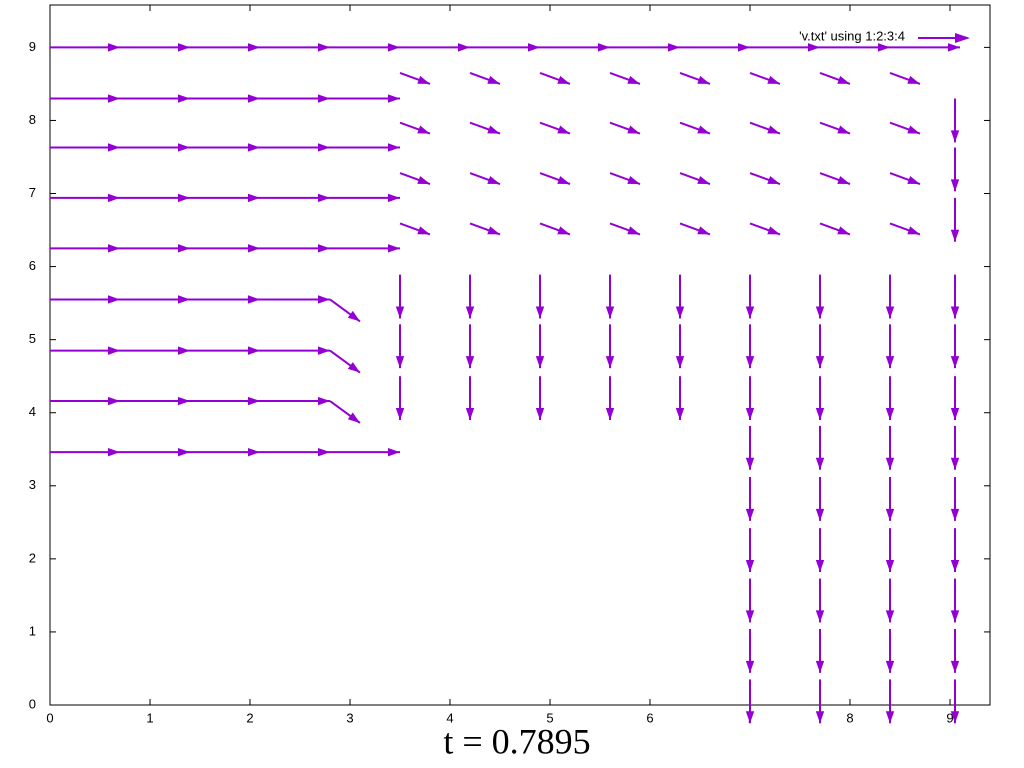 The image size is (1024, 768). I want to click on x-tick-label: 9, so click(949, 717).